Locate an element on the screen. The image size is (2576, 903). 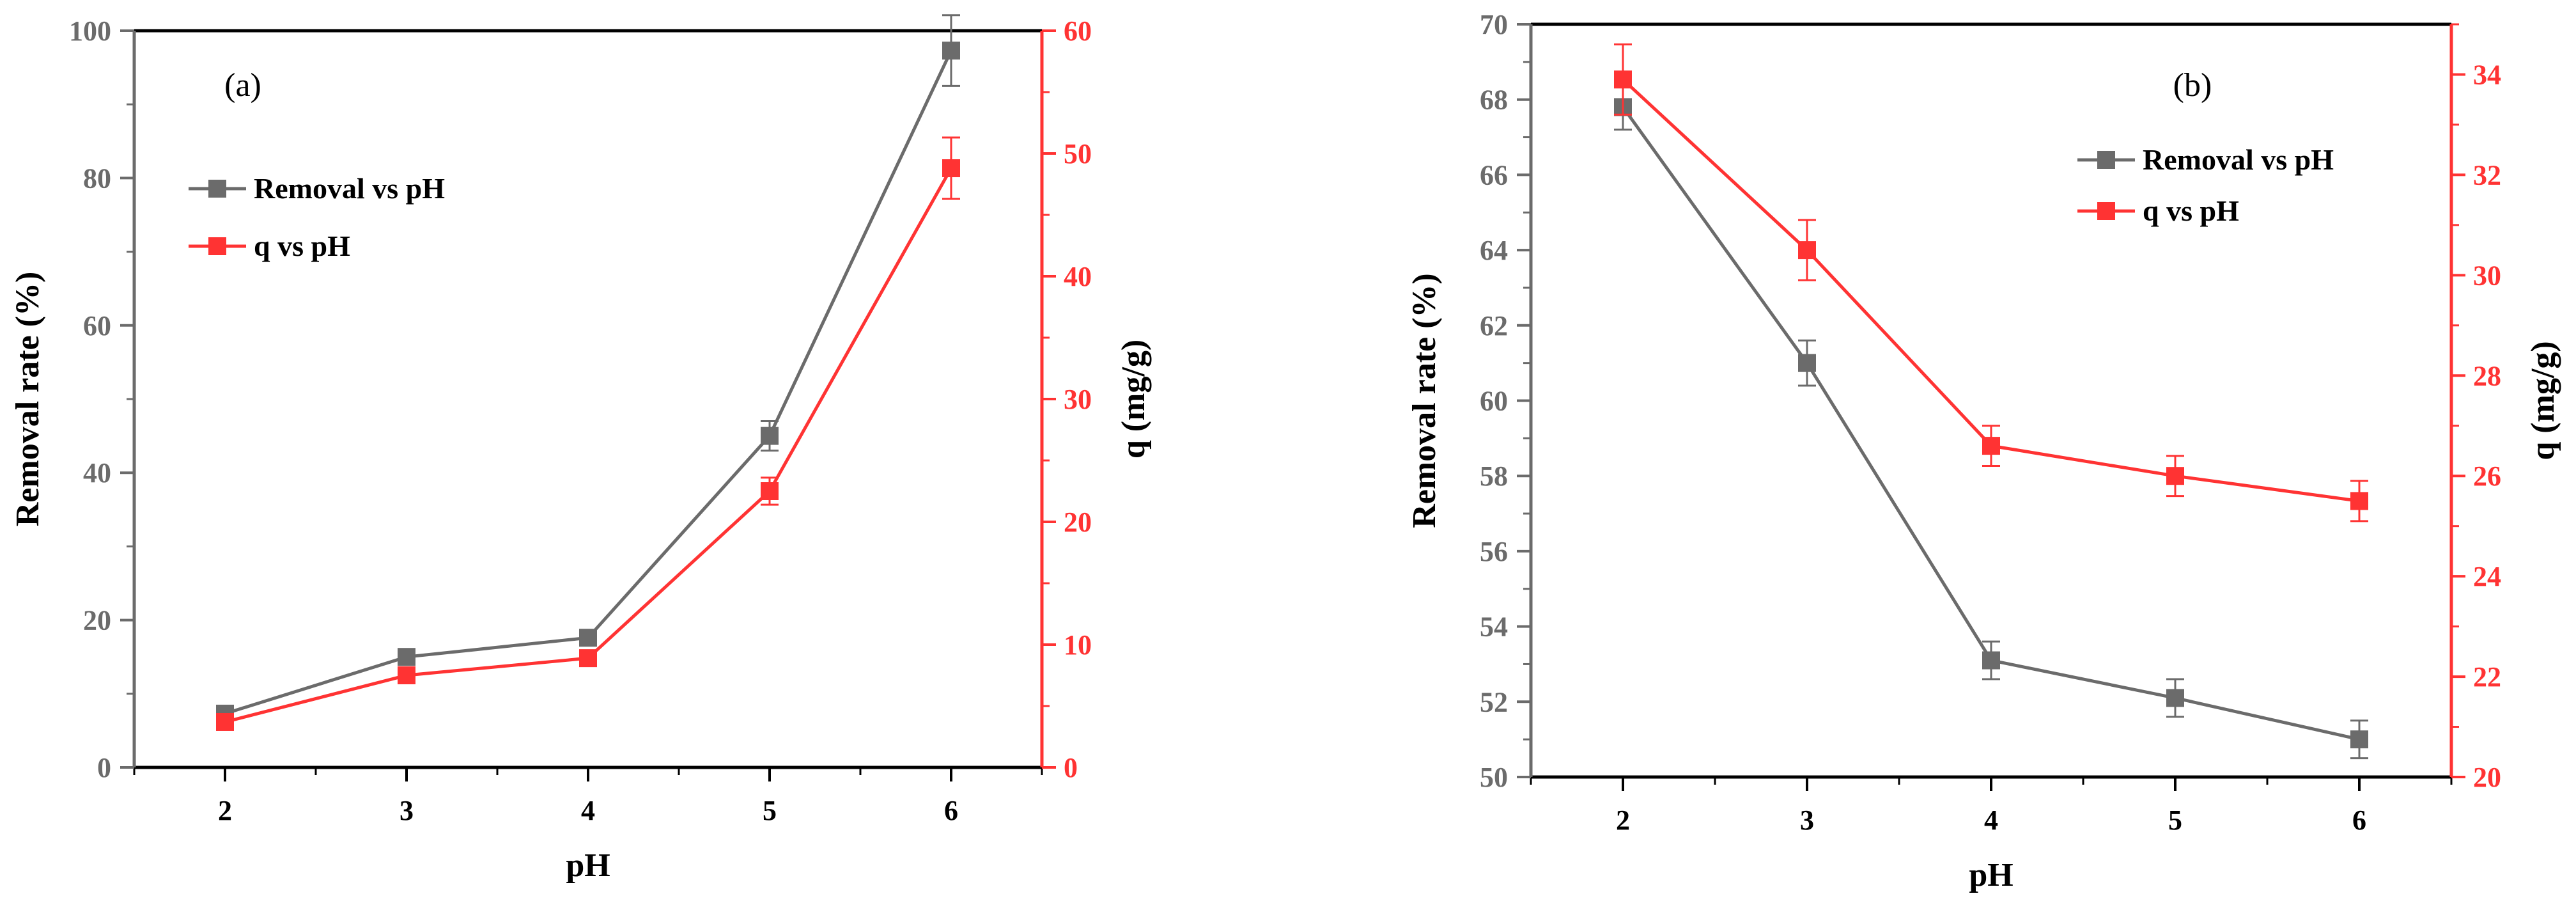
left-y-tick-label: 70 is located at coordinates (1494, 25).